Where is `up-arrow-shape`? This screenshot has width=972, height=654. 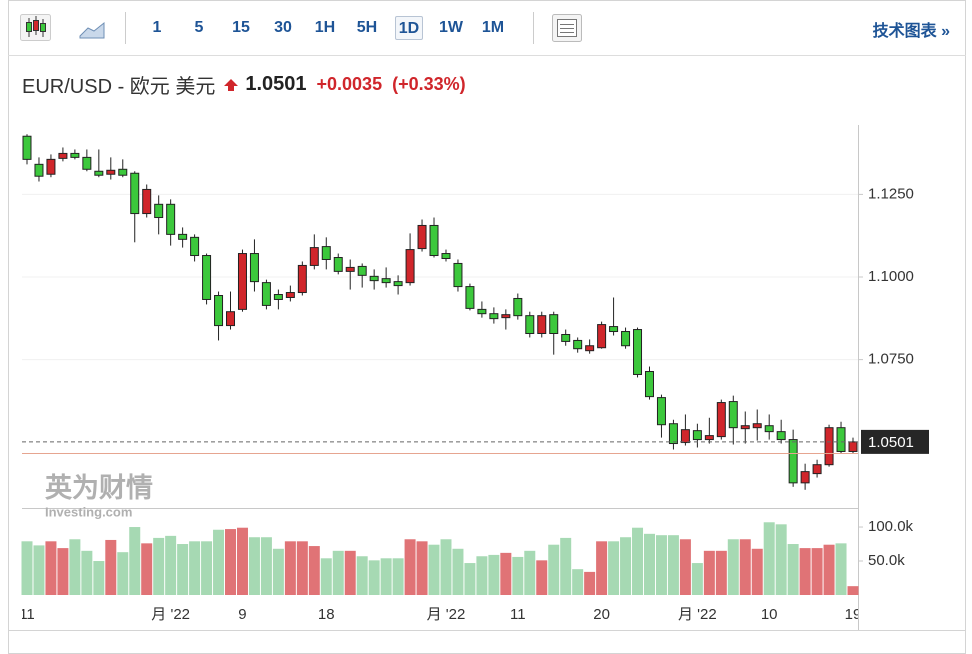 up-arrow-shape is located at coordinates (231, 84).